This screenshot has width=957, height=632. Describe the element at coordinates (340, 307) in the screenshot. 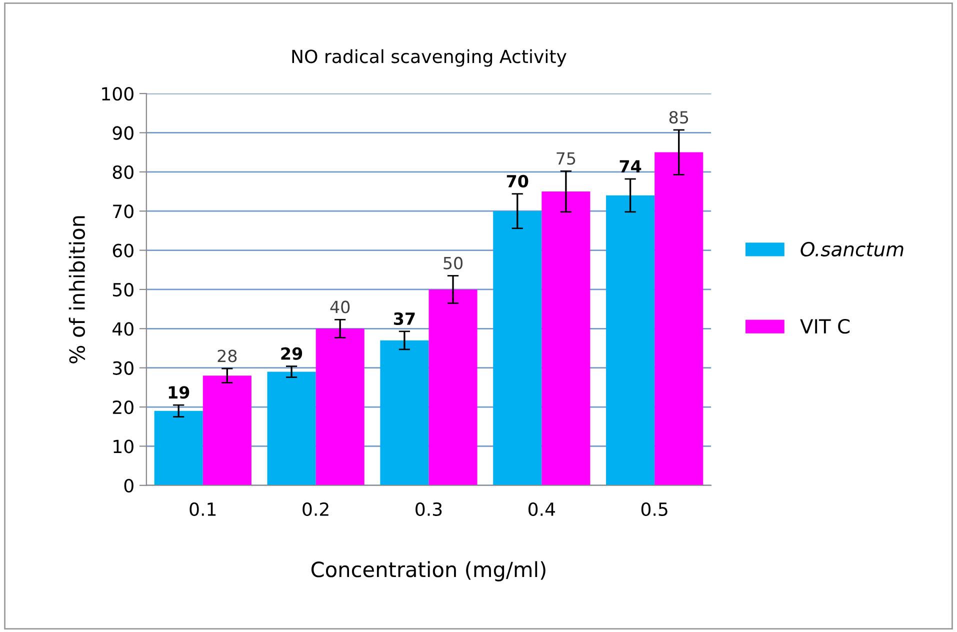

I see `data-label: 40` at that location.